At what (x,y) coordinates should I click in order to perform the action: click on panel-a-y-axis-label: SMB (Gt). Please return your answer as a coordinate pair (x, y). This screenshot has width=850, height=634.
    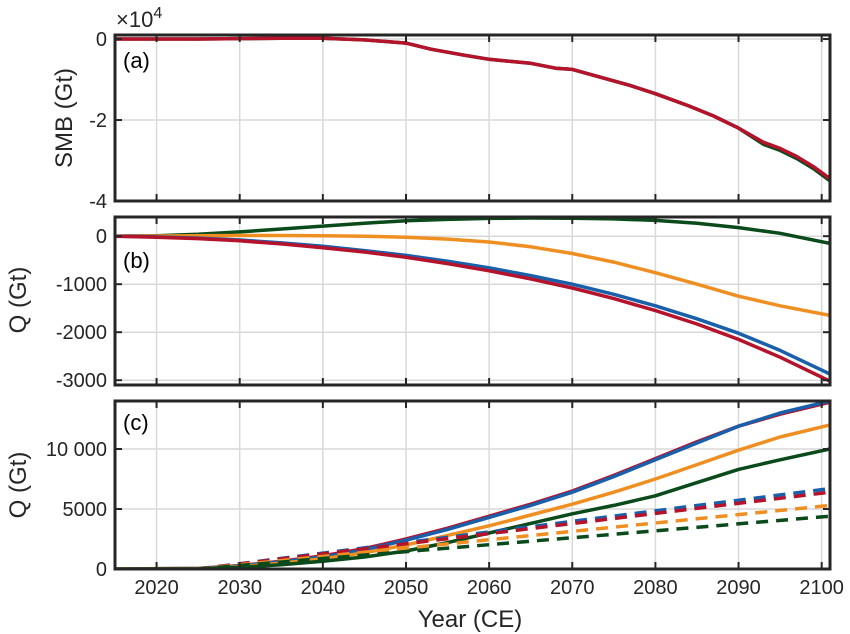
    Looking at the image, I should click on (64, 118).